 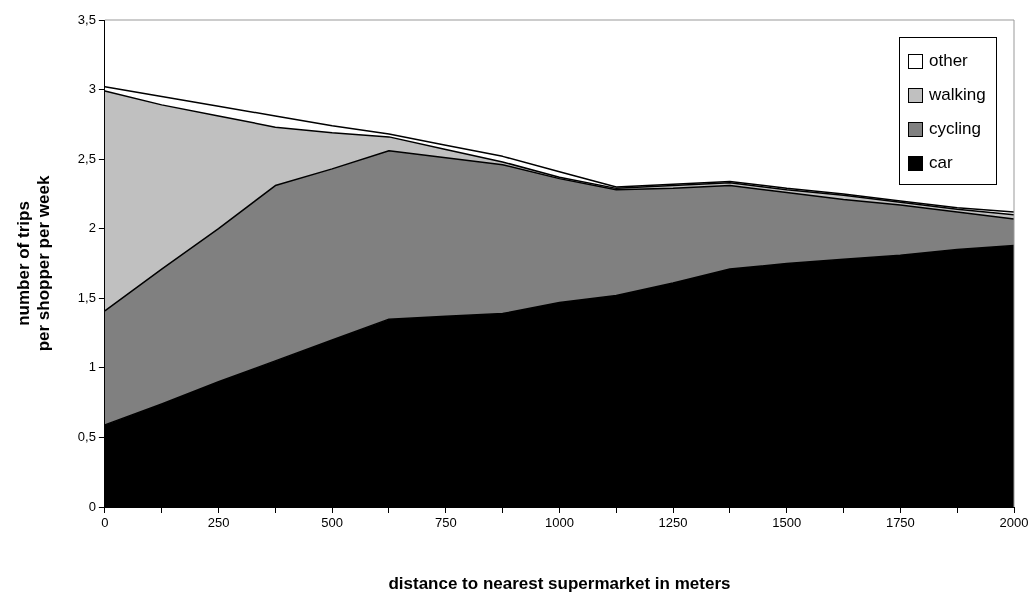 What do you see at coordinates (218, 523) in the screenshot?
I see `x-tick-label: 250` at bounding box center [218, 523].